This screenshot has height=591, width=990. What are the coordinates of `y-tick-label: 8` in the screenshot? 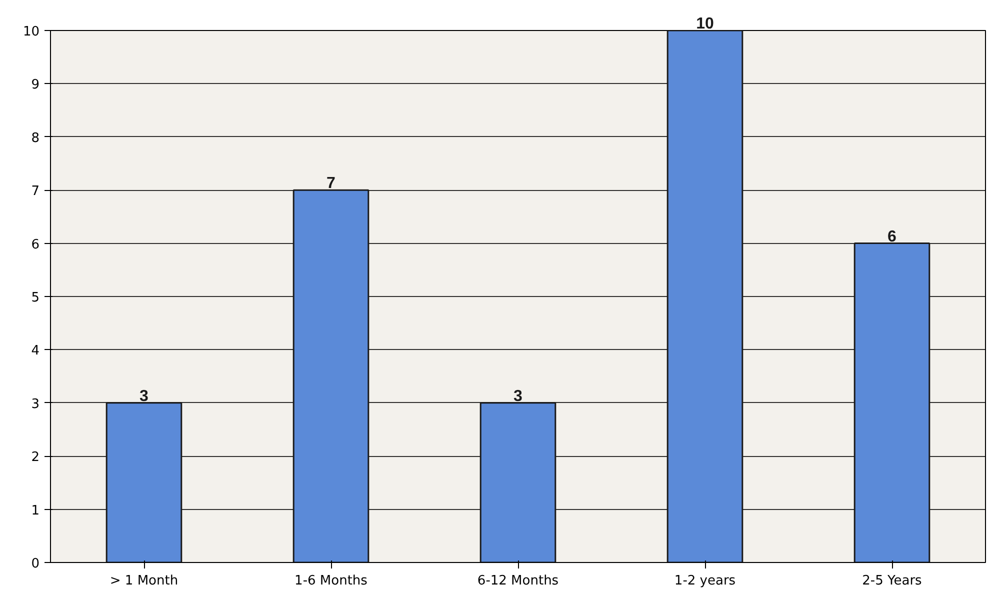 It's located at (35, 138).